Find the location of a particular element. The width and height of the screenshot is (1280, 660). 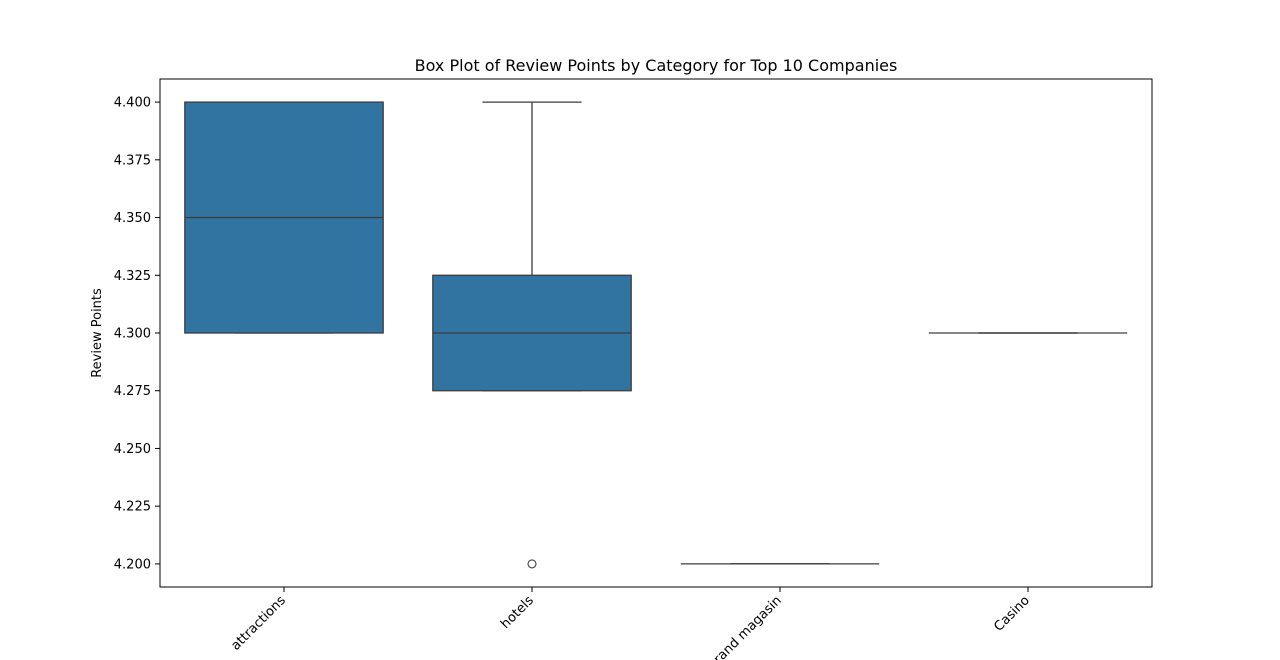

x-tick-label: Casino is located at coordinates (1011, 613).